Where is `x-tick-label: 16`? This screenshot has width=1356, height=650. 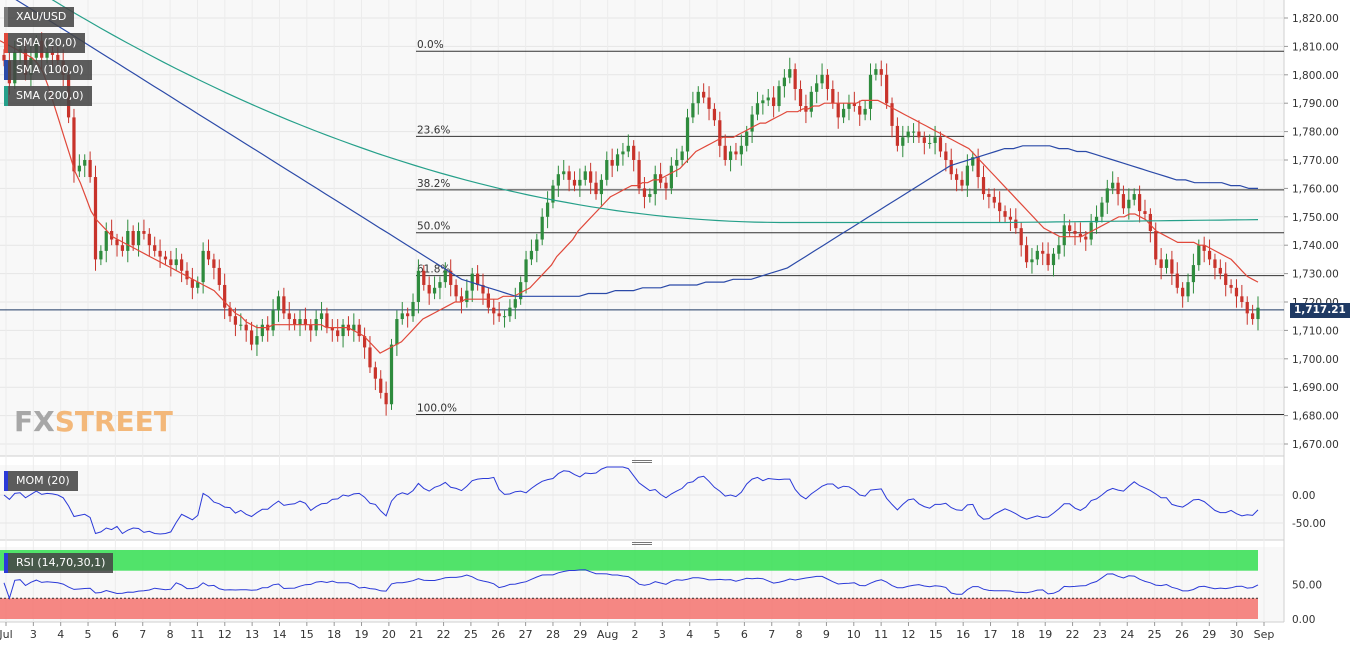 x-tick-label: 16 is located at coordinates (963, 634).